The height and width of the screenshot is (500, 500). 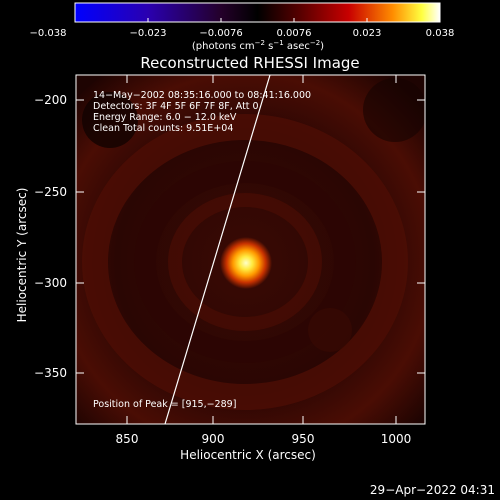 I want to click on colorbar-ticks, so click(x=257, y=20).